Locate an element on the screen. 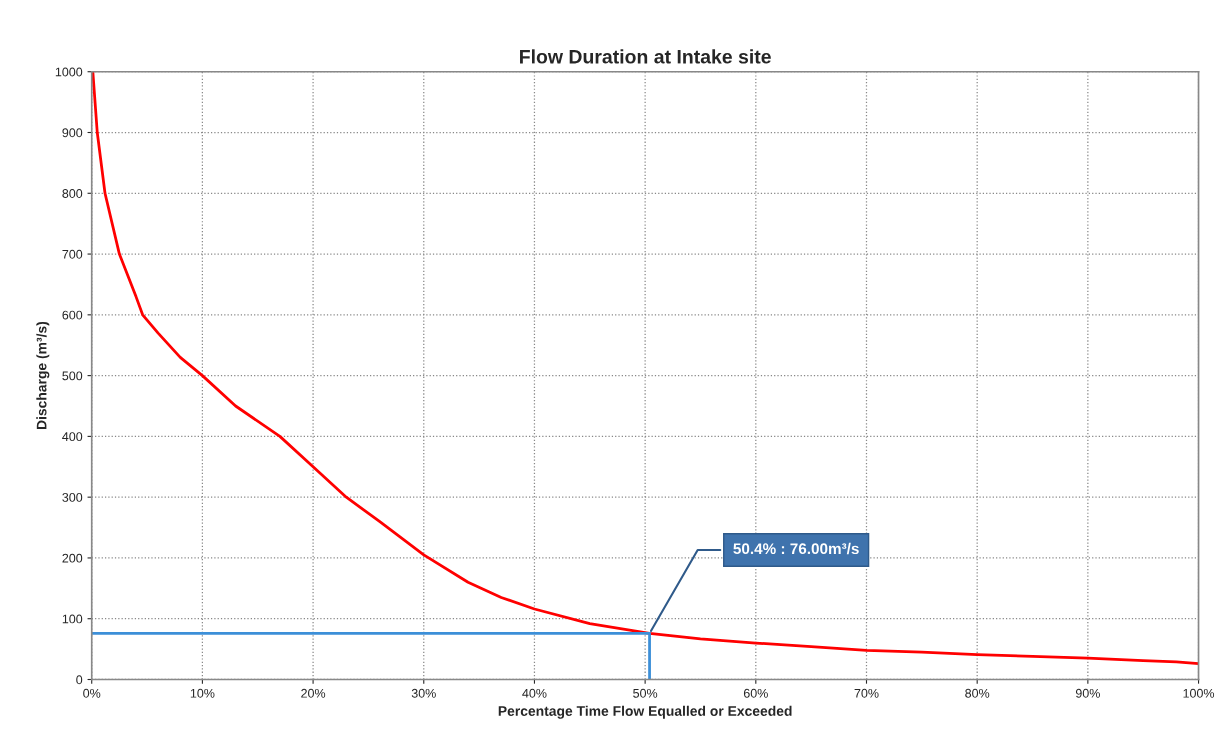 The image size is (1223, 755). y-tick-label: 600 is located at coordinates (72, 315).